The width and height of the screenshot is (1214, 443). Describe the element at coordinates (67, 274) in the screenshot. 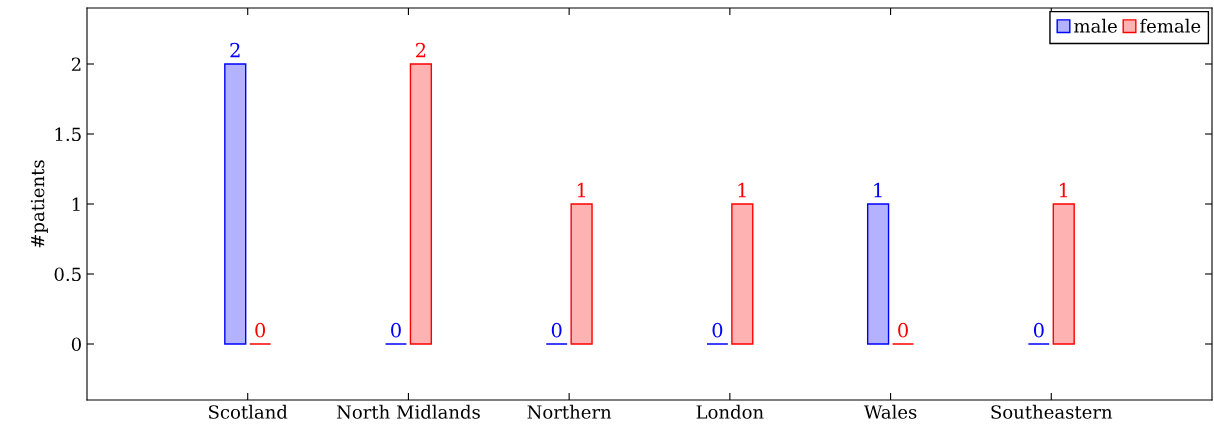

I see `y-tick-label: 0.5` at that location.